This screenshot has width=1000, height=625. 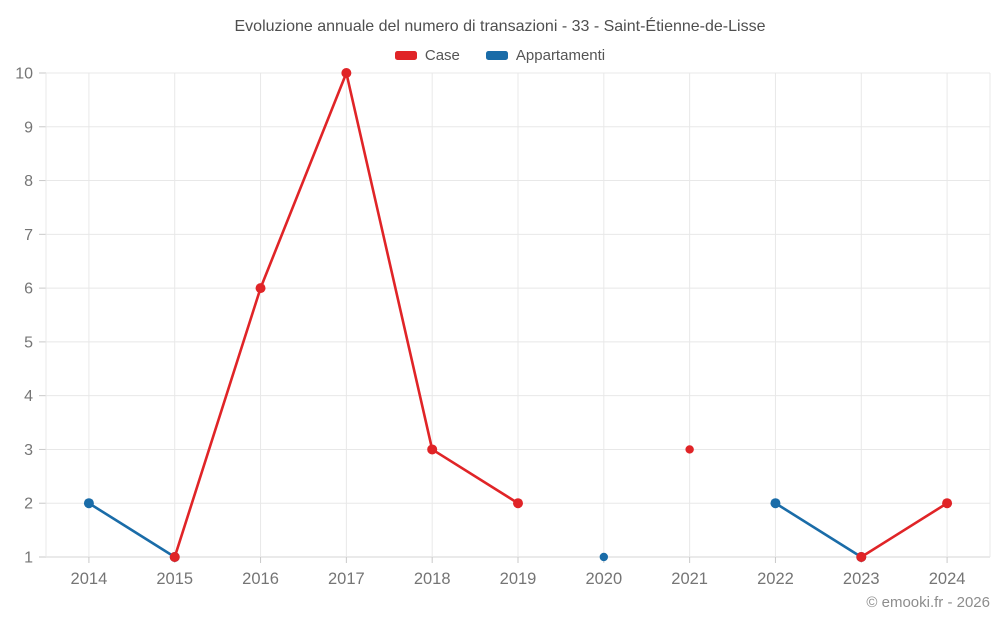 I want to click on data-point-case-2017, so click(x=346, y=73).